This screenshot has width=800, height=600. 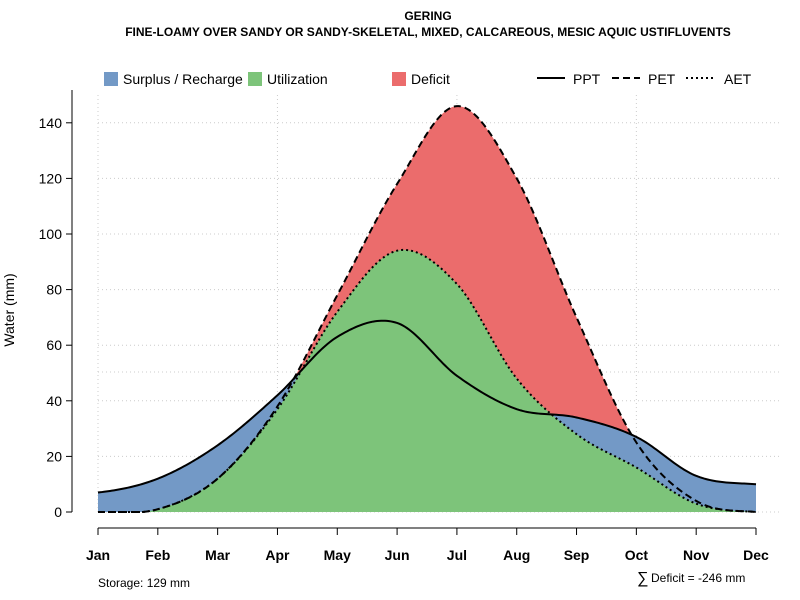 I want to click on y-tick-label: 20, so click(x=54, y=456).